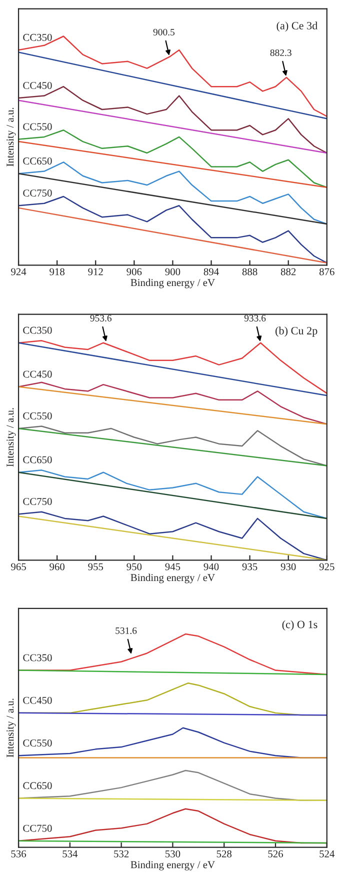 Image resolution: width=337 pixels, height=878 pixels. Describe the element at coordinates (172, 566) in the screenshot. I see `x-tick-label: 945` at that location.